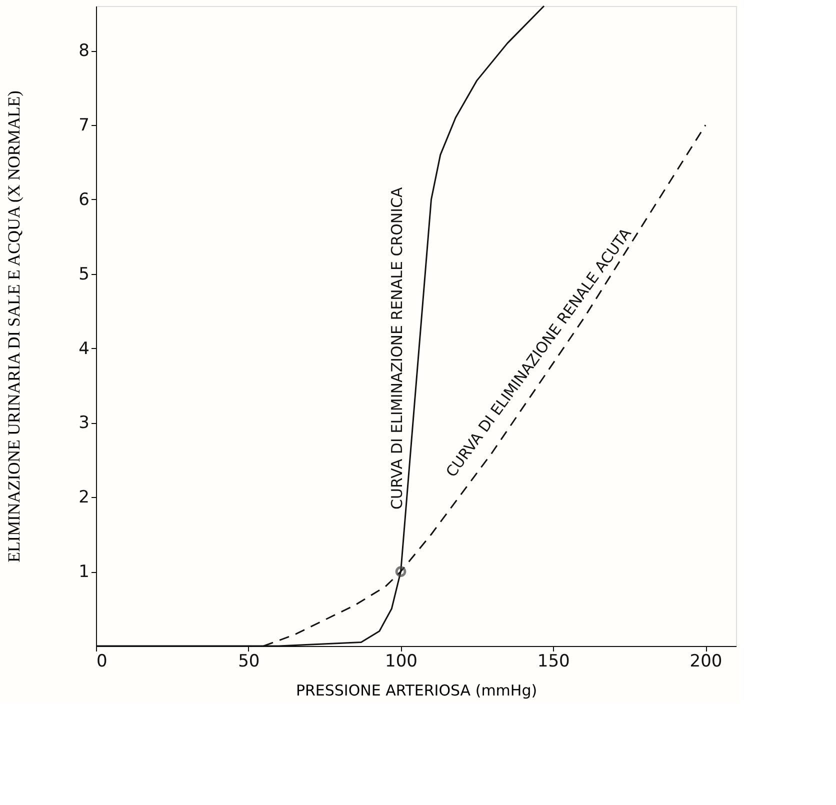  Describe the element at coordinates (553, 662) in the screenshot. I see `x-tick-label: 150` at that location.